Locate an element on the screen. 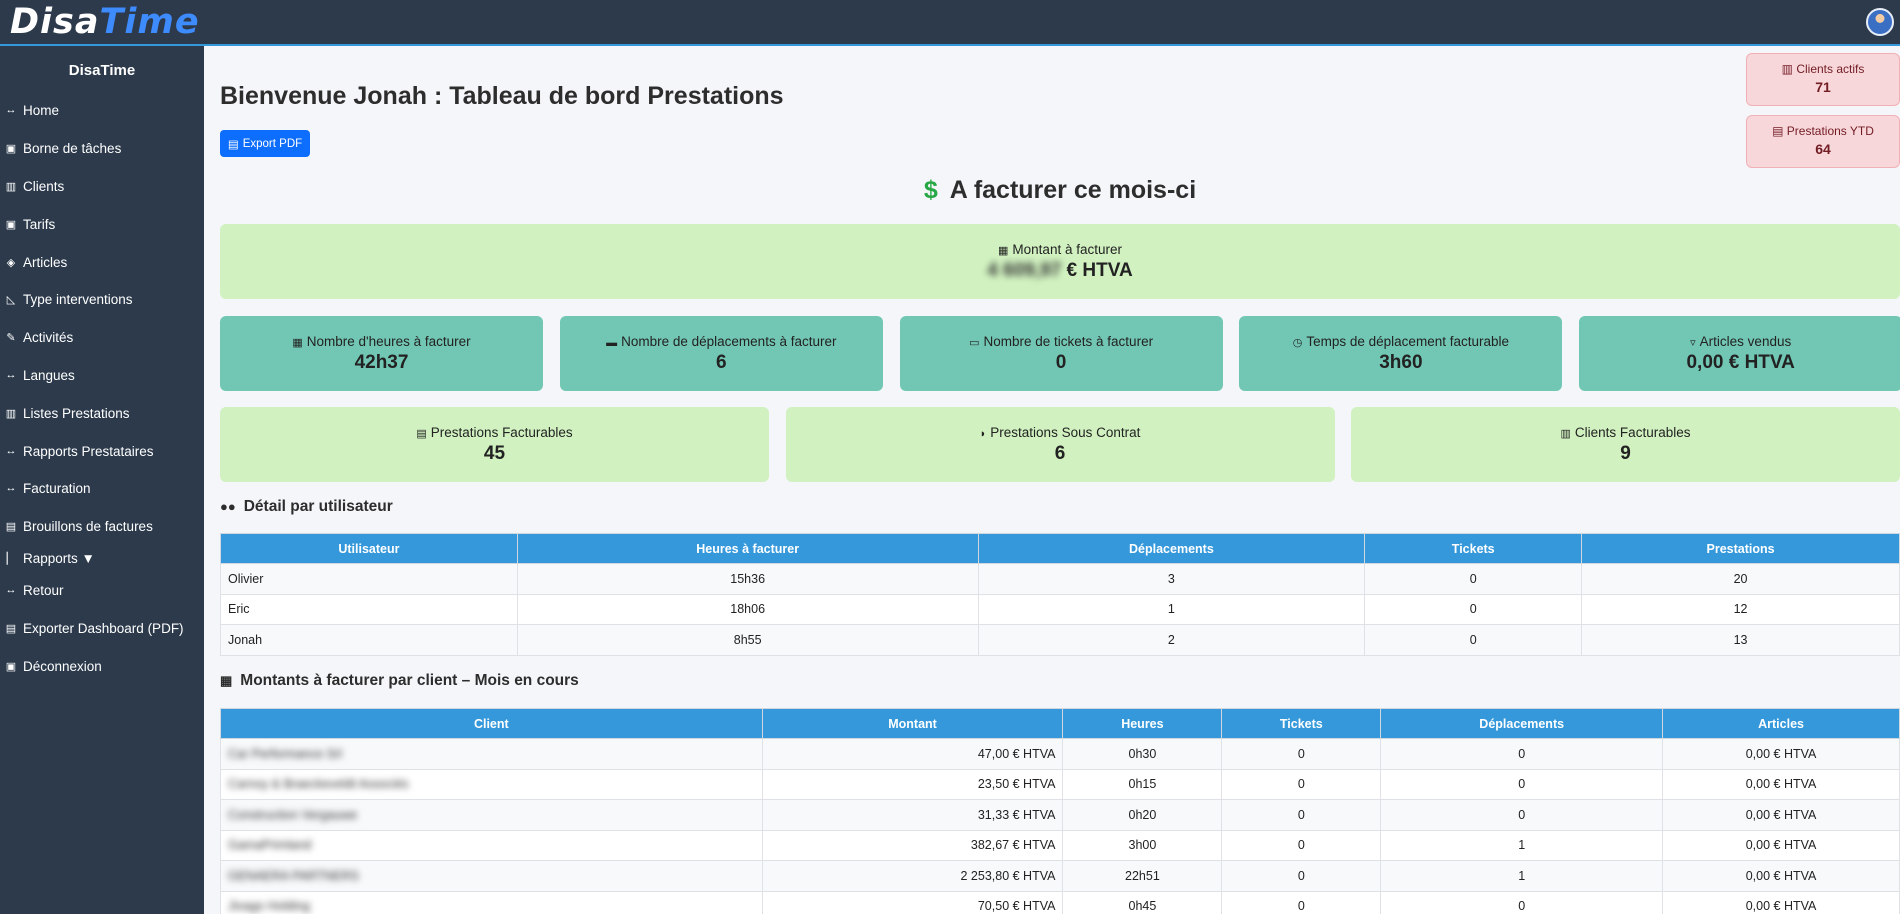 This screenshot has width=1900, height=914. table-cell: 0h45 is located at coordinates (1142, 902).